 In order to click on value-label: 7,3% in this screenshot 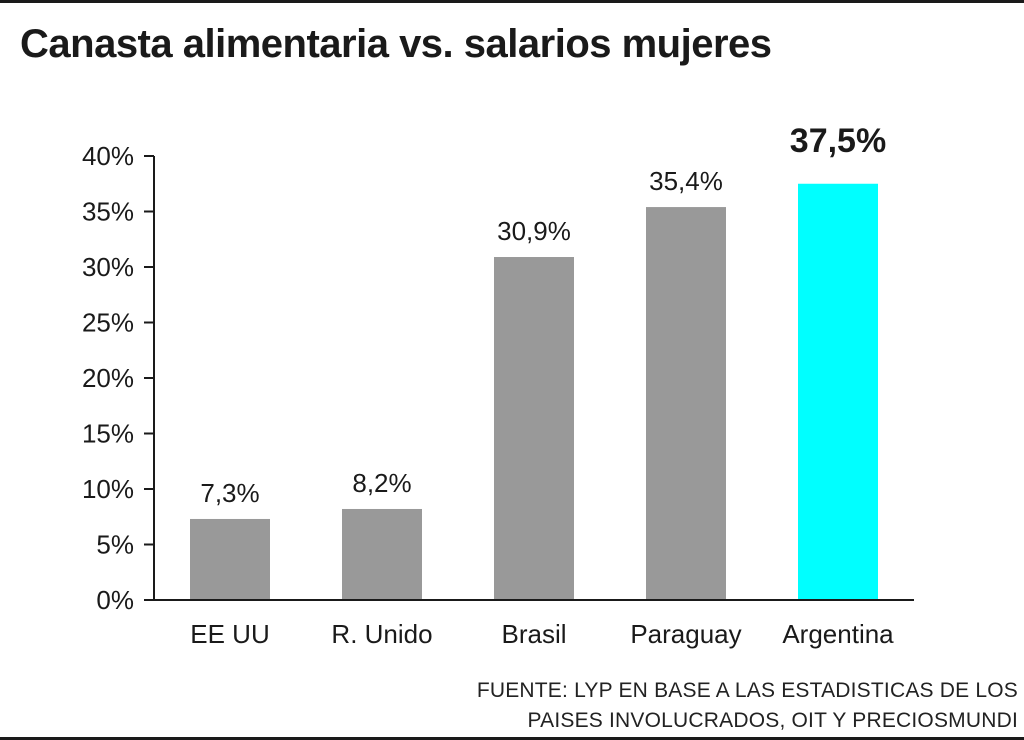, I will do `click(229, 493)`.